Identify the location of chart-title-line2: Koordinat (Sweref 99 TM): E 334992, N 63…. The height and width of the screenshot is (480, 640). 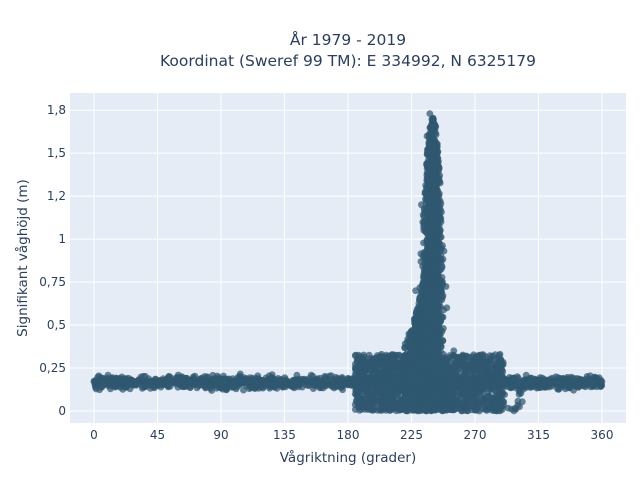
(348, 61).